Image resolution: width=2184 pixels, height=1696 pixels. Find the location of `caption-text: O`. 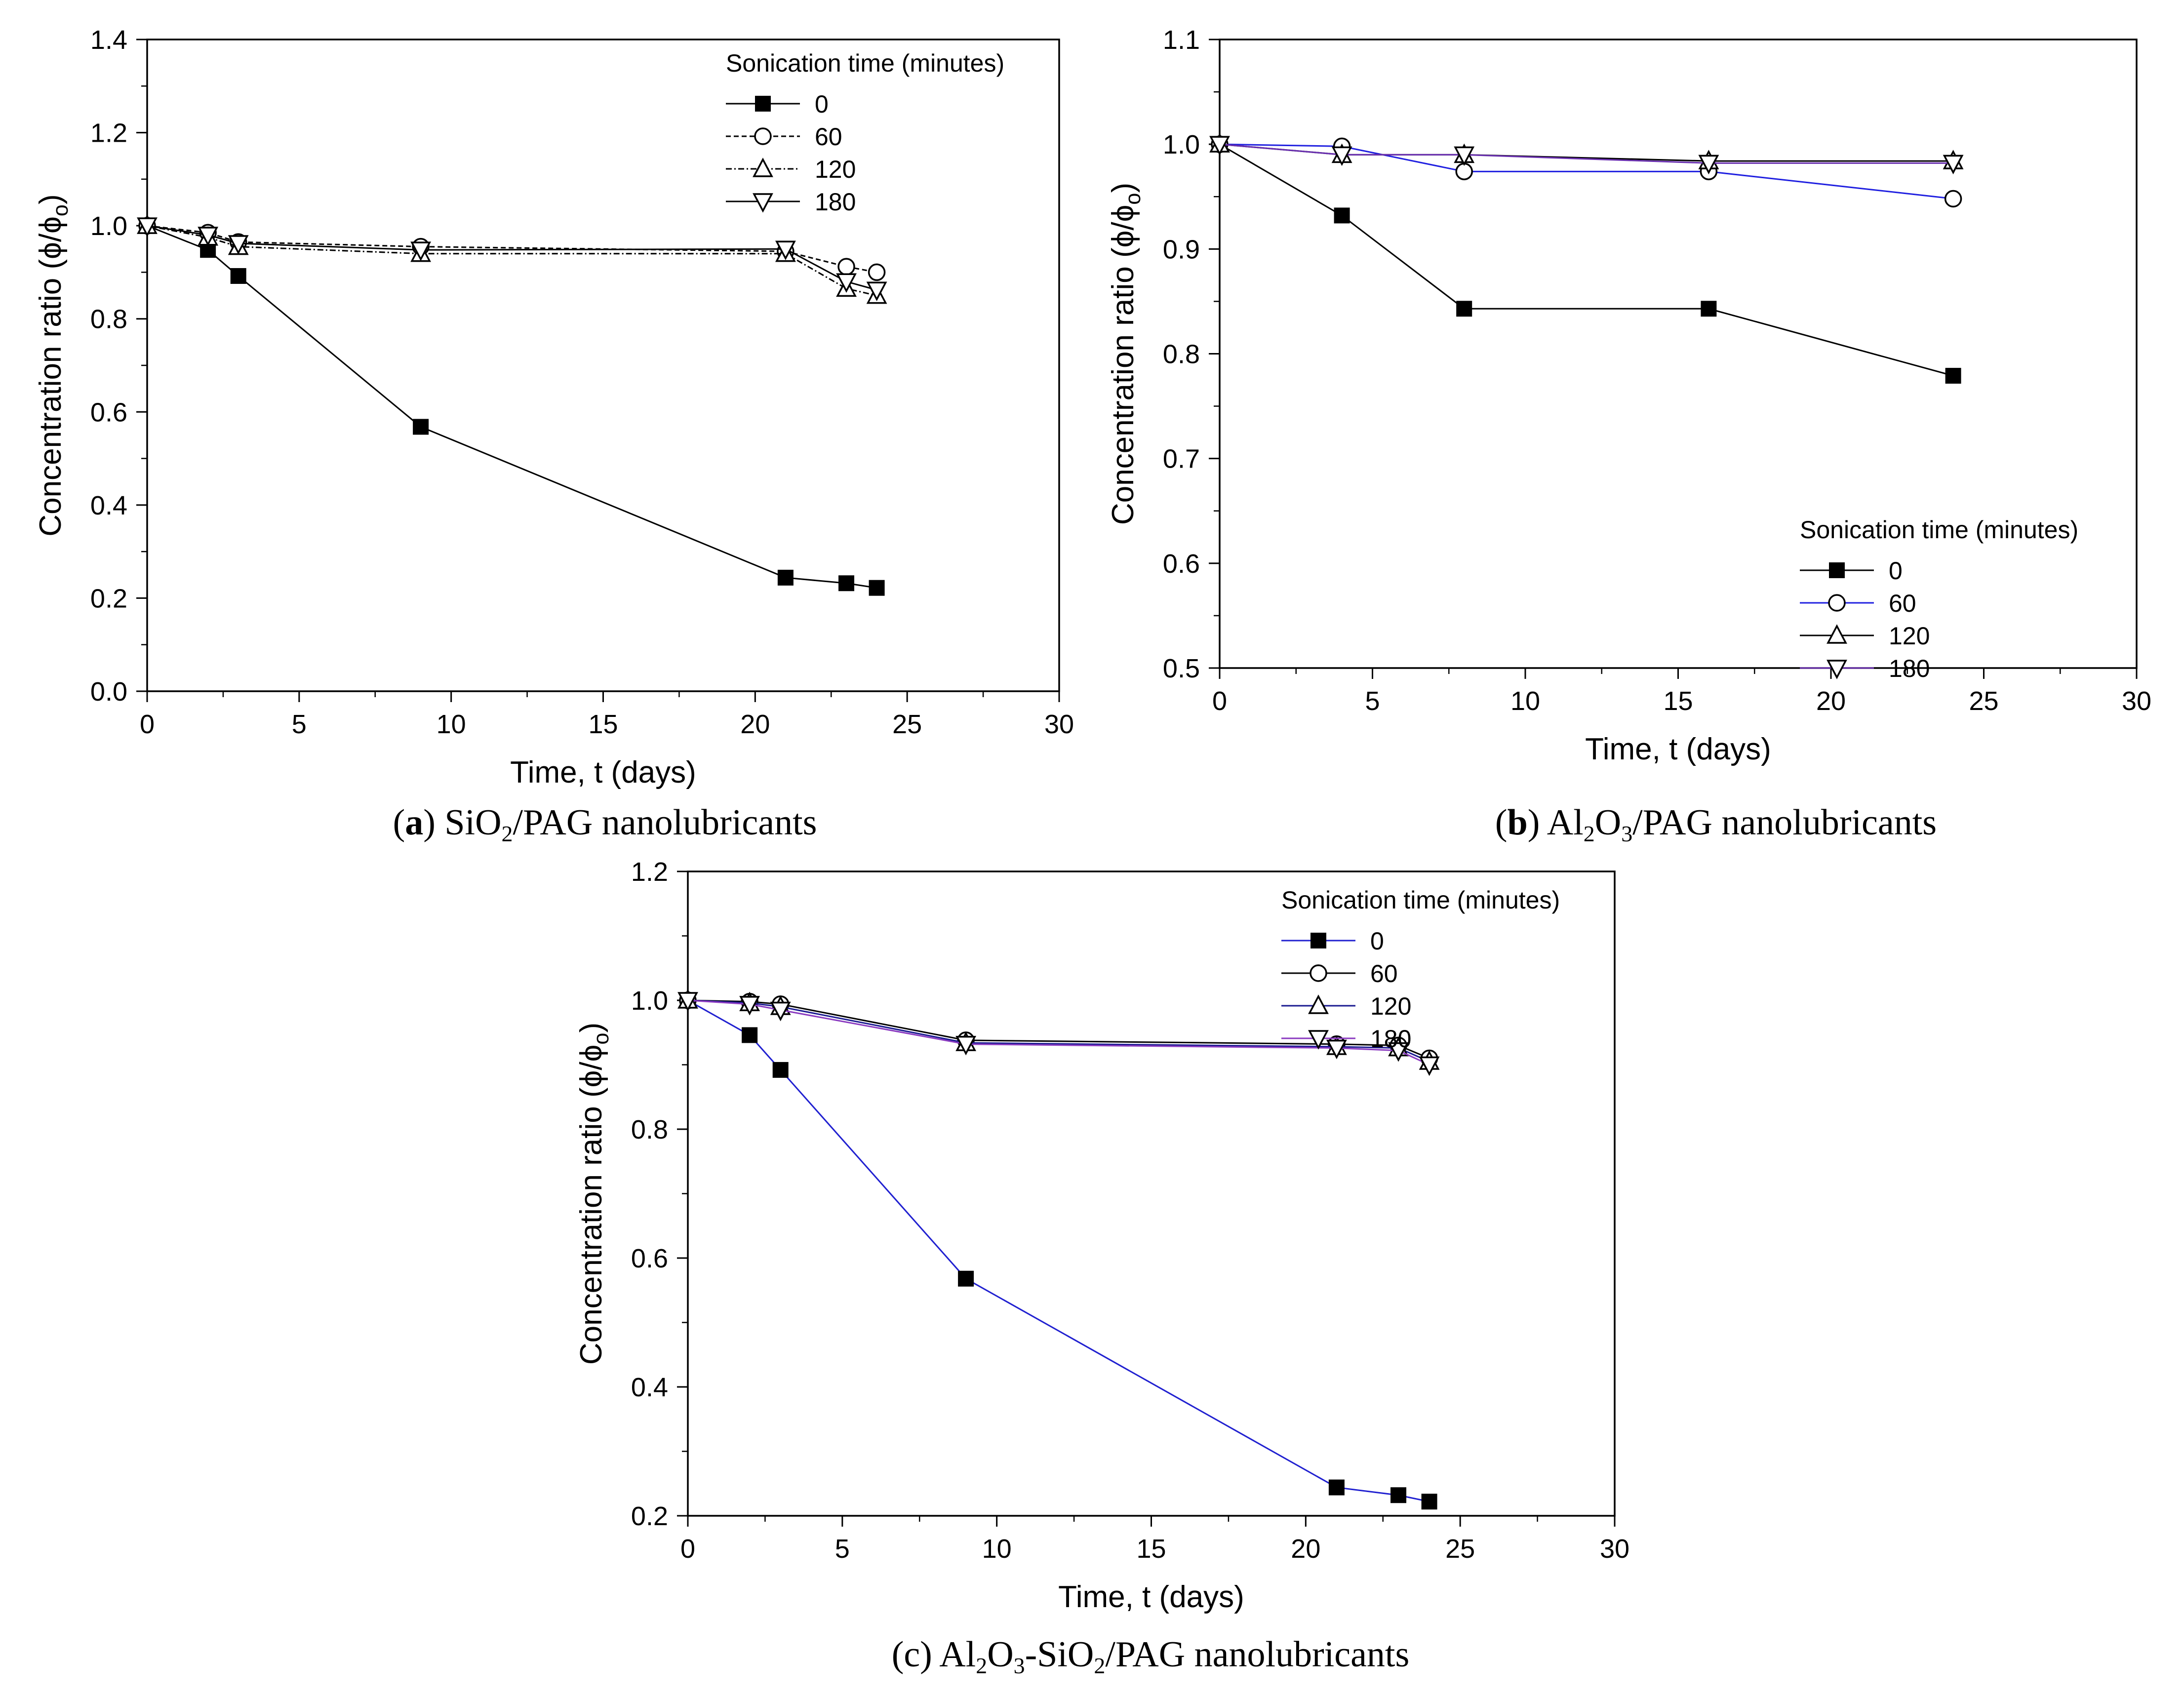

caption-text: O is located at coordinates (1000, 1655).